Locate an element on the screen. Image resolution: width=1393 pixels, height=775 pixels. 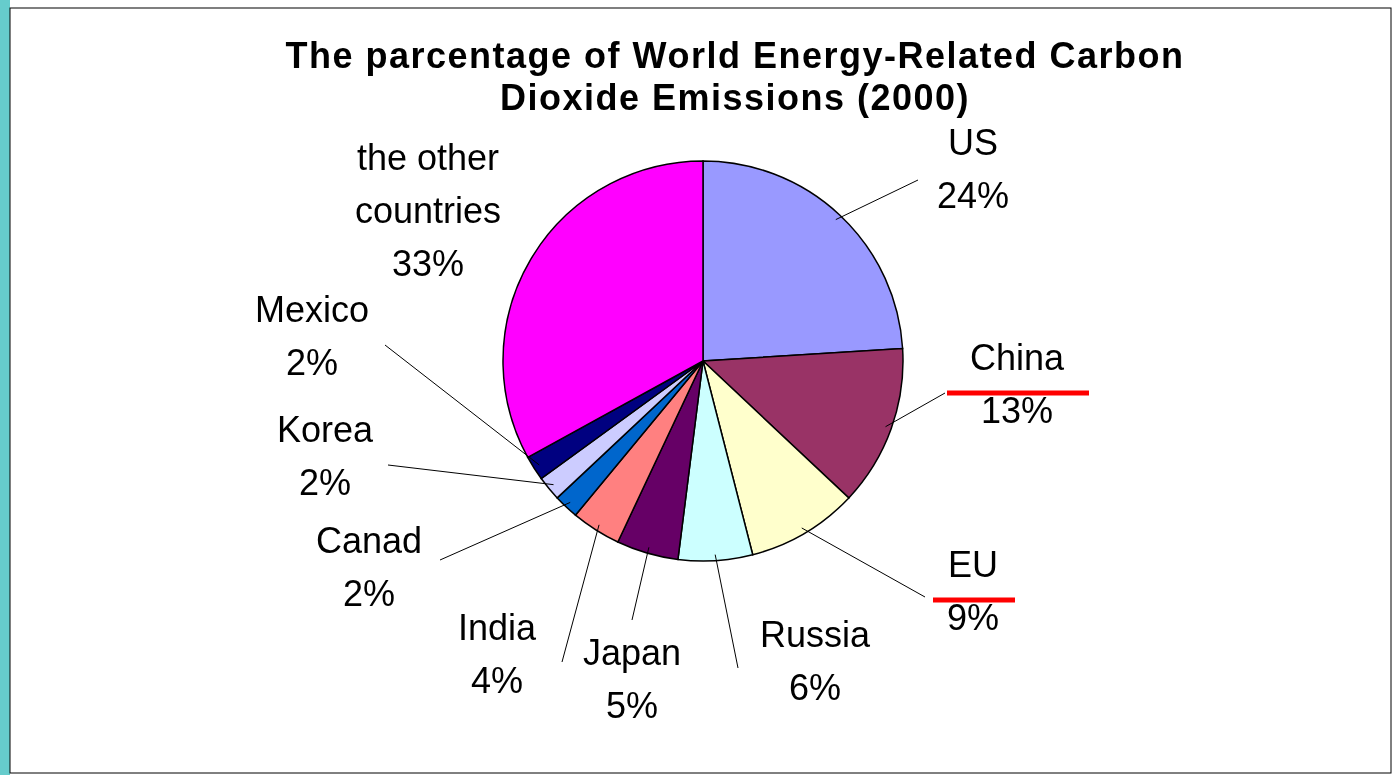
slice-label: Korea is located at coordinates (325, 429).